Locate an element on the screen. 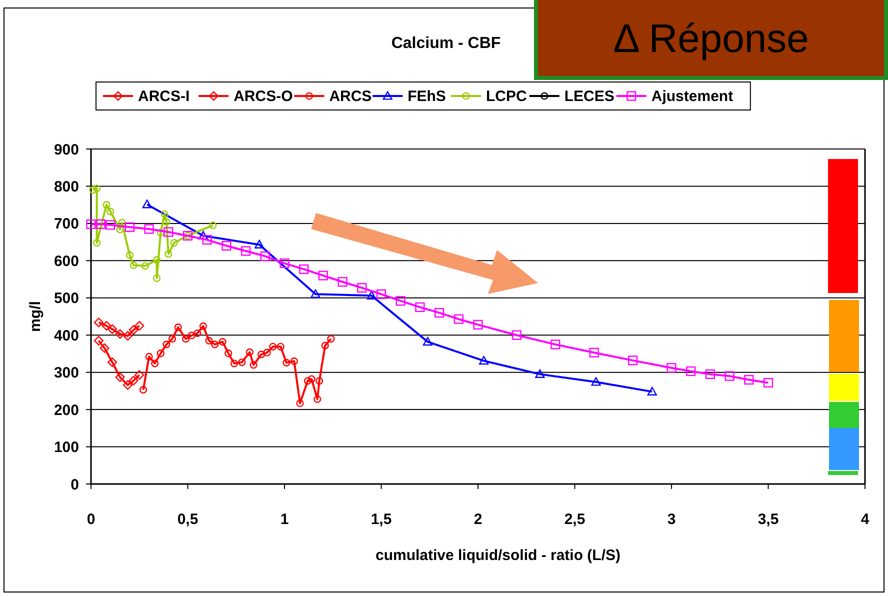 This screenshot has height=596, width=888. y-axis-title: mg/l is located at coordinates (35, 316).